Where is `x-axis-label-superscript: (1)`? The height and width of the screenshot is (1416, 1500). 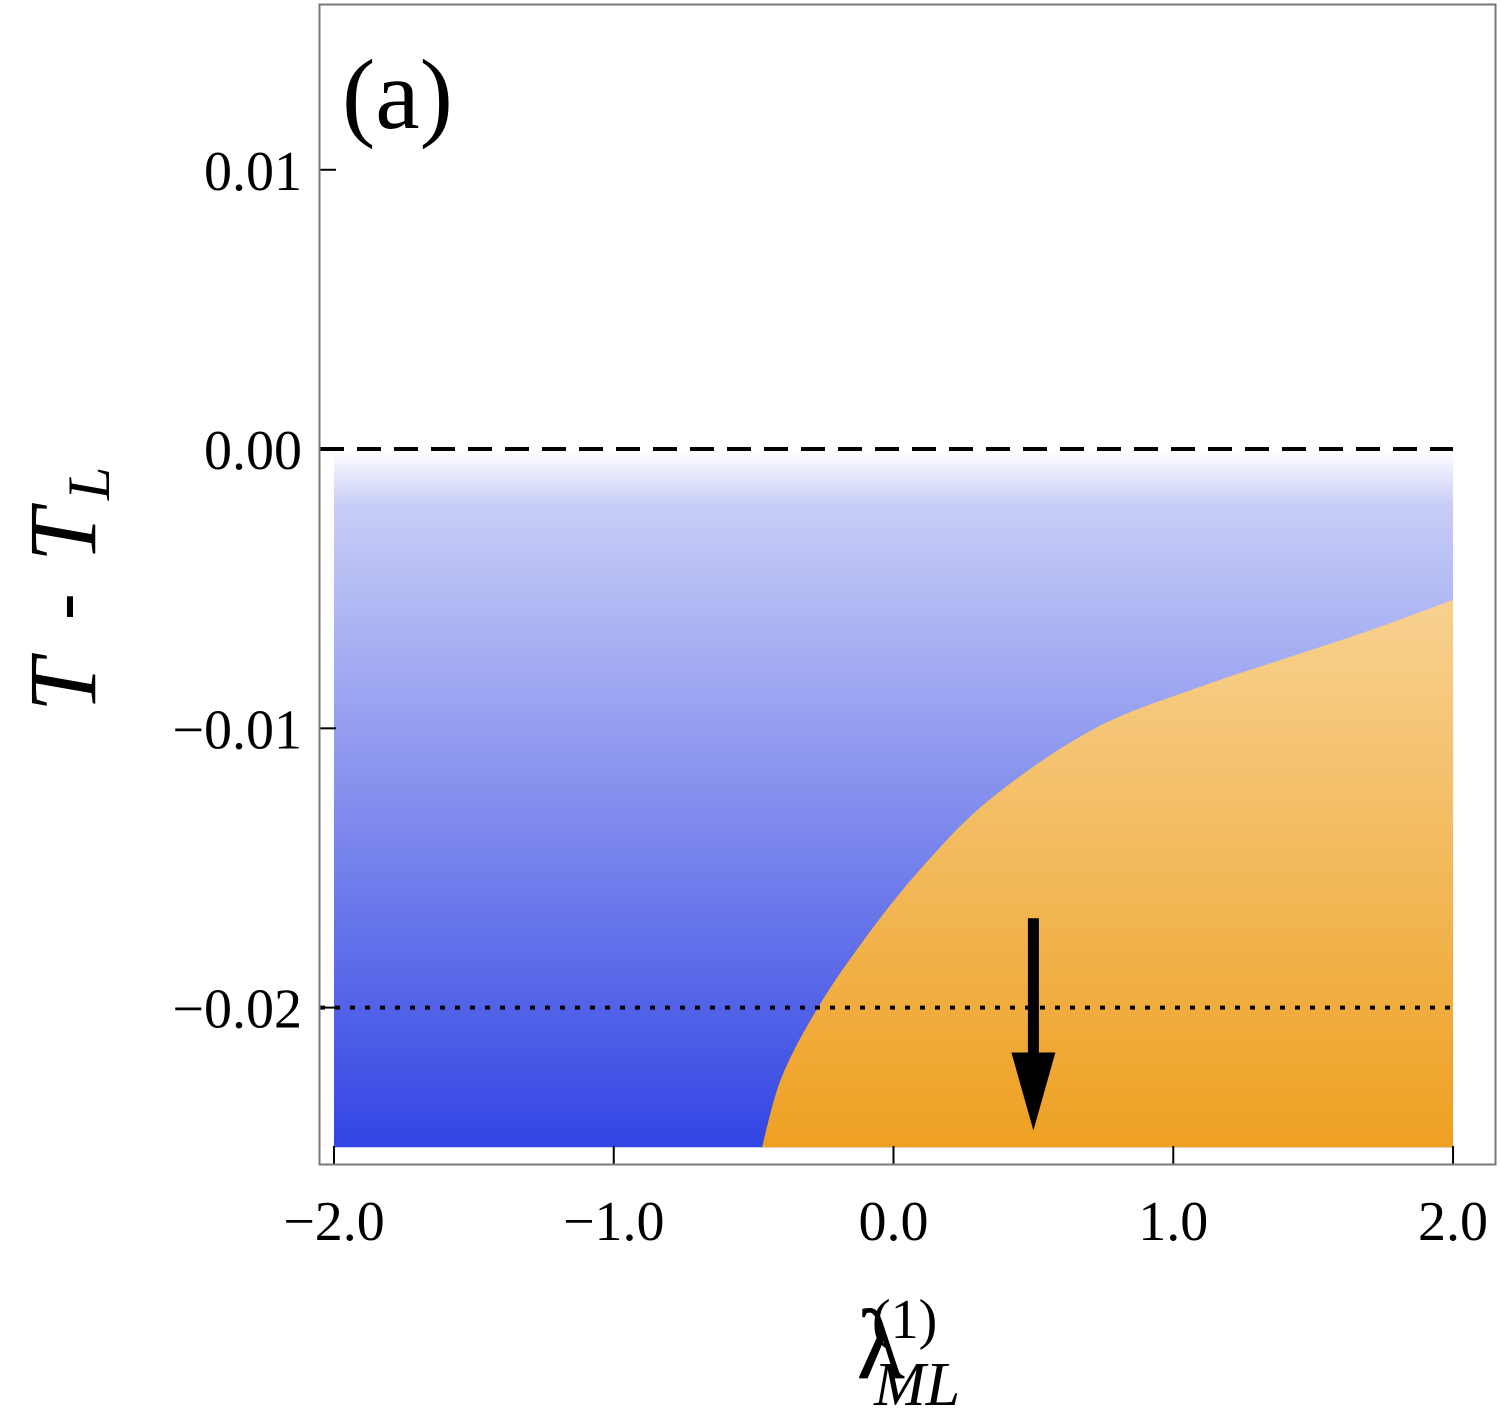 x-axis-label-superscript: (1) is located at coordinates (904, 1320).